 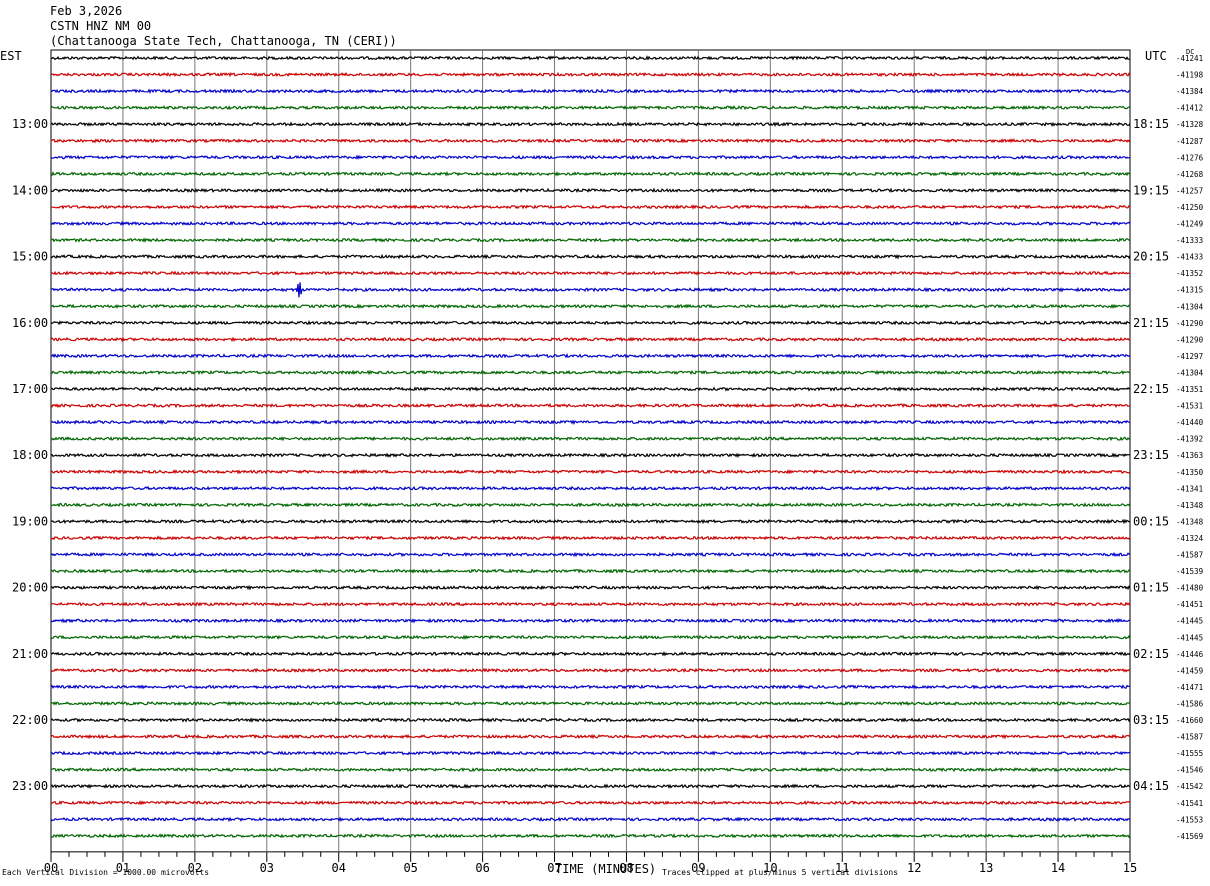 I want to click on dc-offset-label: -41249, so click(x=1189, y=224).